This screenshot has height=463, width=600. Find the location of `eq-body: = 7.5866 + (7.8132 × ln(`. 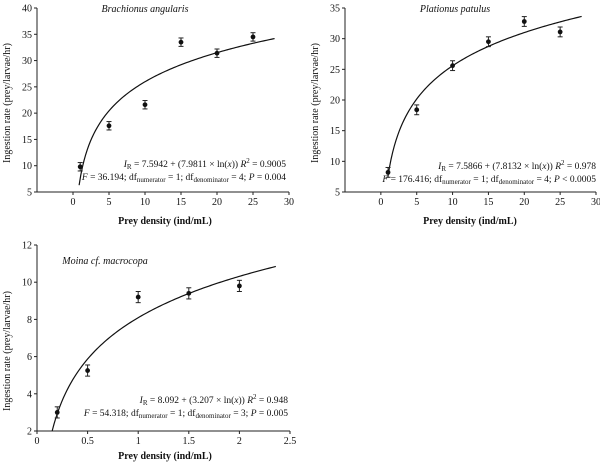

eq-body: = 7.5866 + (7.8132 × ln( is located at coordinates (494, 166).